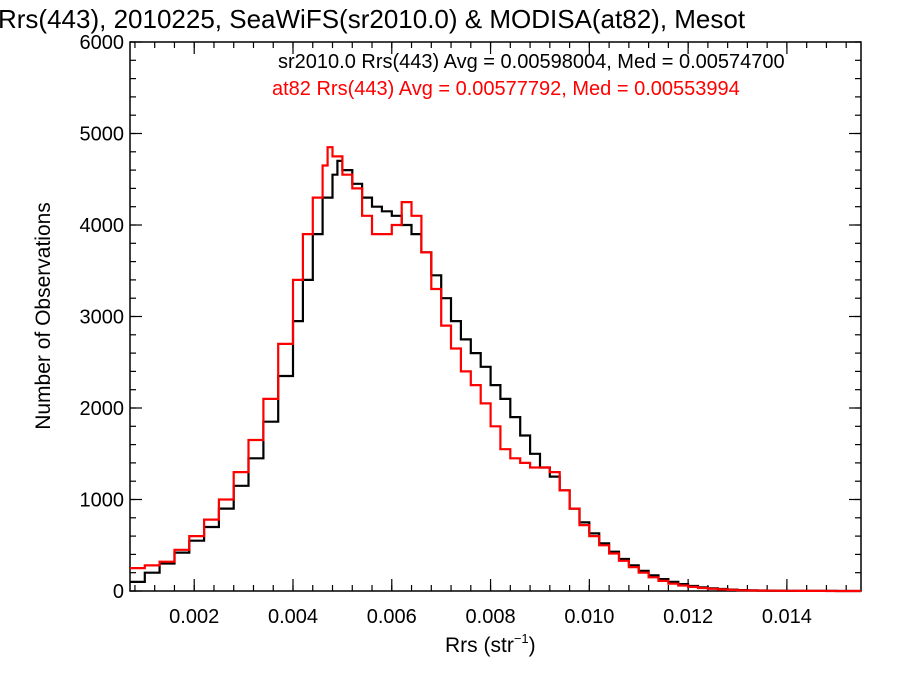  Describe the element at coordinates (589, 617) in the screenshot. I see `x-tick-label: 0.010` at that location.